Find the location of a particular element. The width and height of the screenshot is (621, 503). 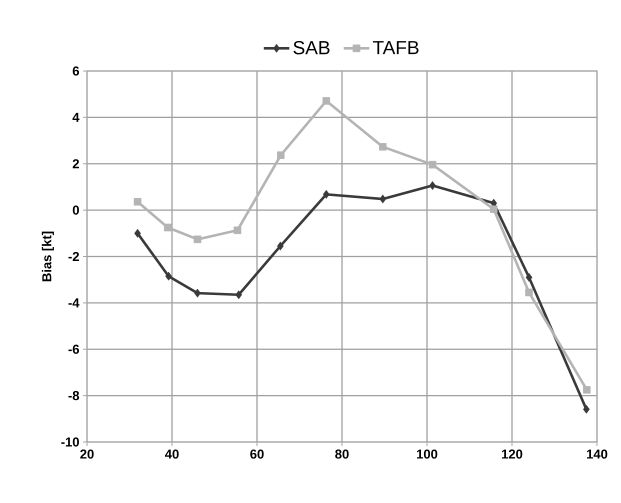

legend-label: TAFB is located at coordinates (395, 47).